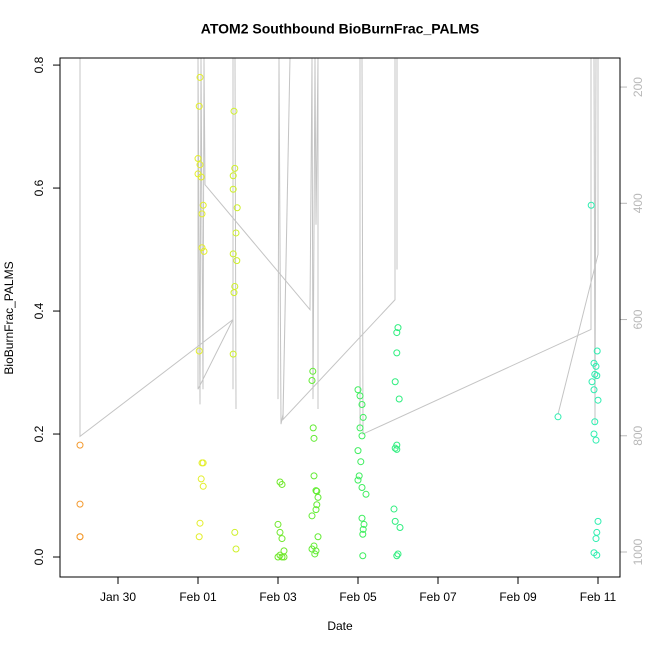 Image resolution: width=650 pixels, height=650 pixels. What do you see at coordinates (9, 317) in the screenshot?
I see `y-axis-label: BioBurnFrac_PALMS` at bounding box center [9, 317].